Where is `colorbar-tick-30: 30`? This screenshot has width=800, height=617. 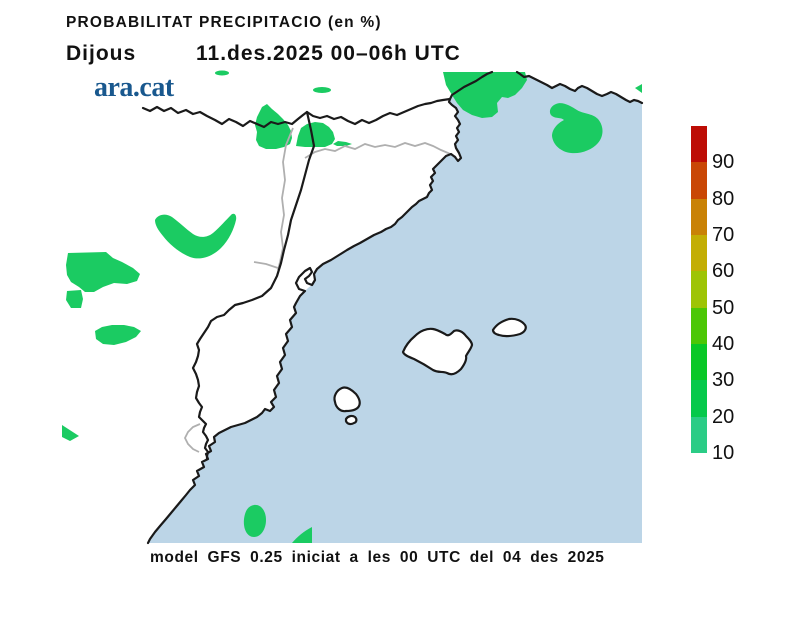
colorbar-tick-30: 30 is located at coordinates (723, 380).